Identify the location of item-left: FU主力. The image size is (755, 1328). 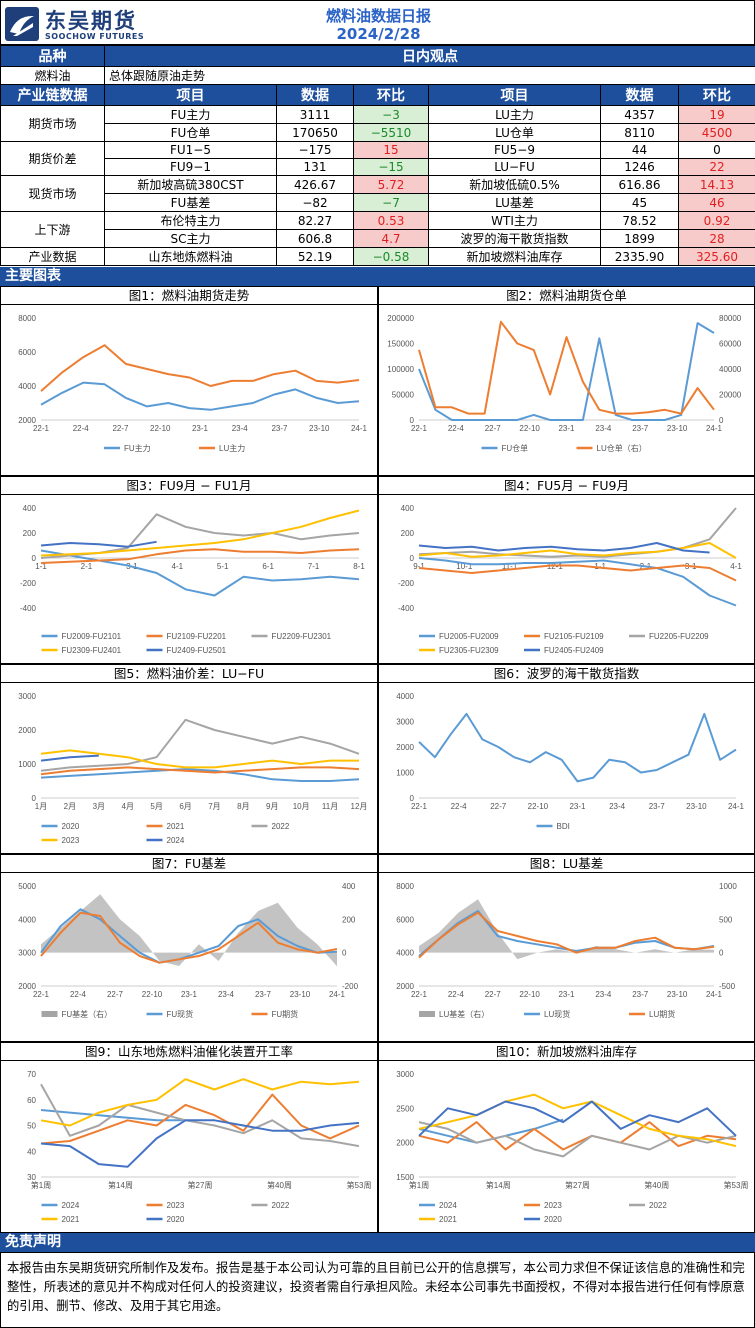
(190, 114).